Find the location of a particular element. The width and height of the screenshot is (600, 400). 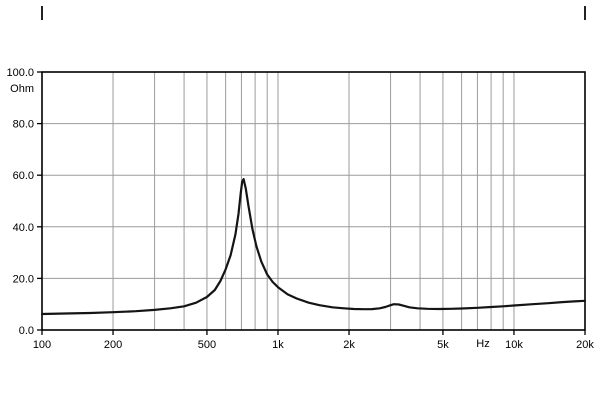

x-tick-label: 20k is located at coordinates (585, 345).